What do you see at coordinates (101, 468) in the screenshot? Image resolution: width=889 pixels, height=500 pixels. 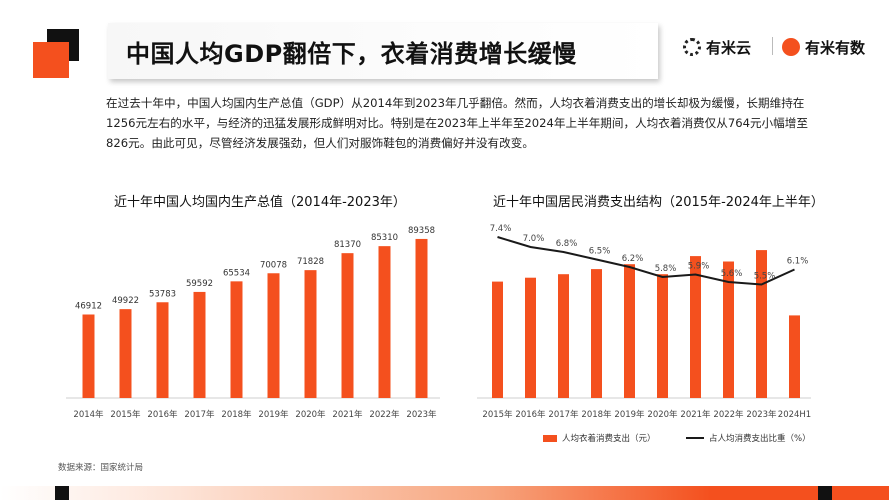 I see `data-source-note: 数据来源：国家统计局` at bounding box center [101, 468].